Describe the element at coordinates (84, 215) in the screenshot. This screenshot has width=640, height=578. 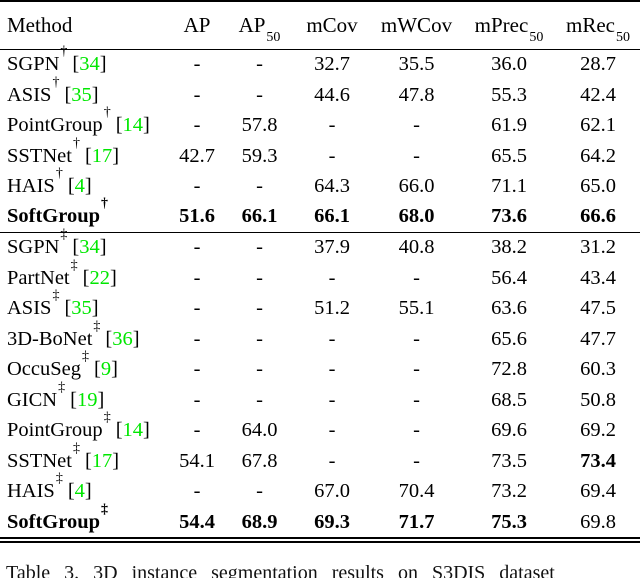
I see `method-cell: SoftGroup†` at that location.